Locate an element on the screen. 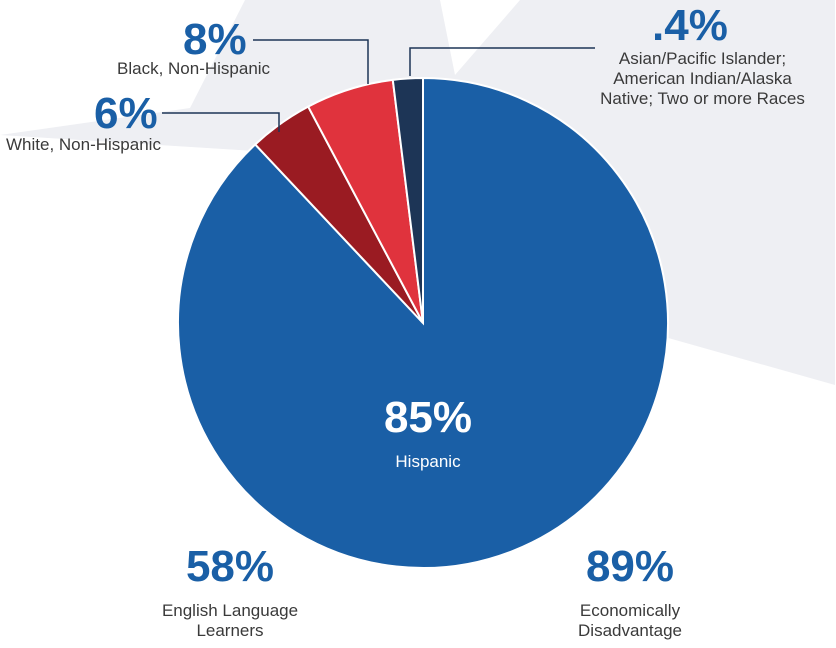 This screenshot has height=648, width=836. asian-label-line-1: Asian/Pacific Islander; is located at coordinates (702, 58).